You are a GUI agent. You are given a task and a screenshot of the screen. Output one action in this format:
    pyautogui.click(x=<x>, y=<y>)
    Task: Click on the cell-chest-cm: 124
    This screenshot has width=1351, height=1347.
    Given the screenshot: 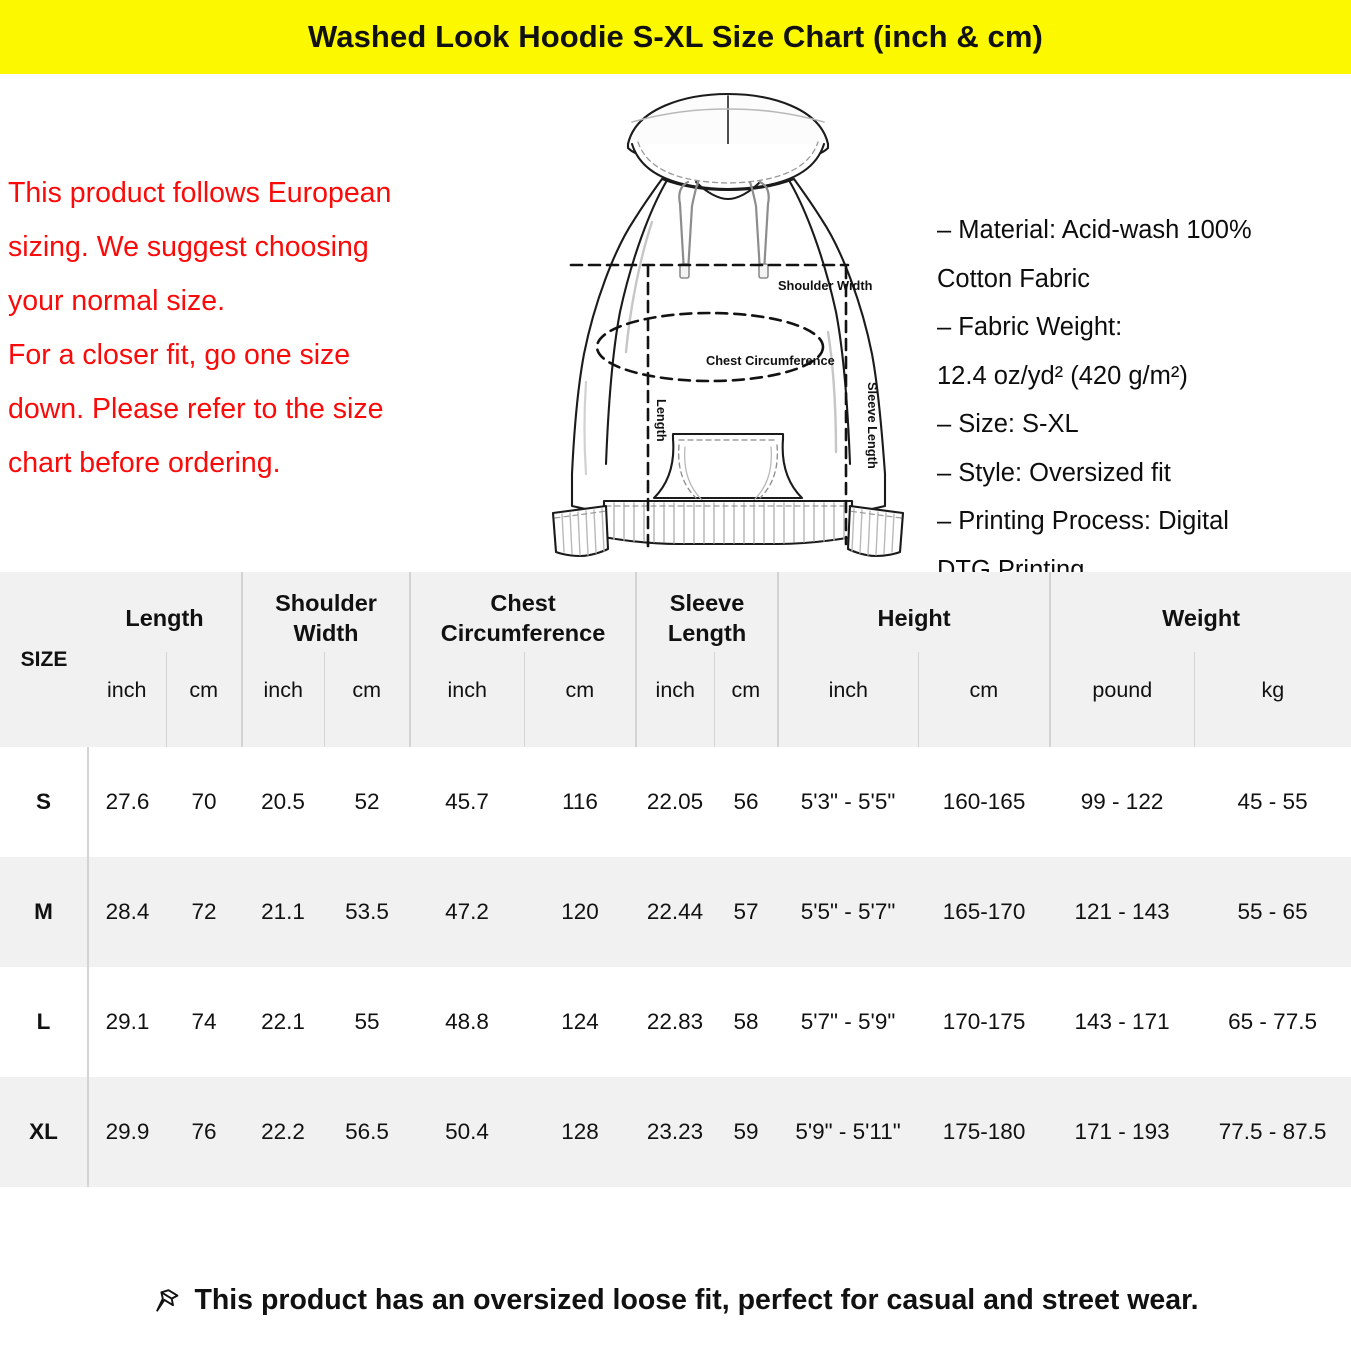 What is the action you would take?
    pyautogui.click(x=580, y=1022)
    